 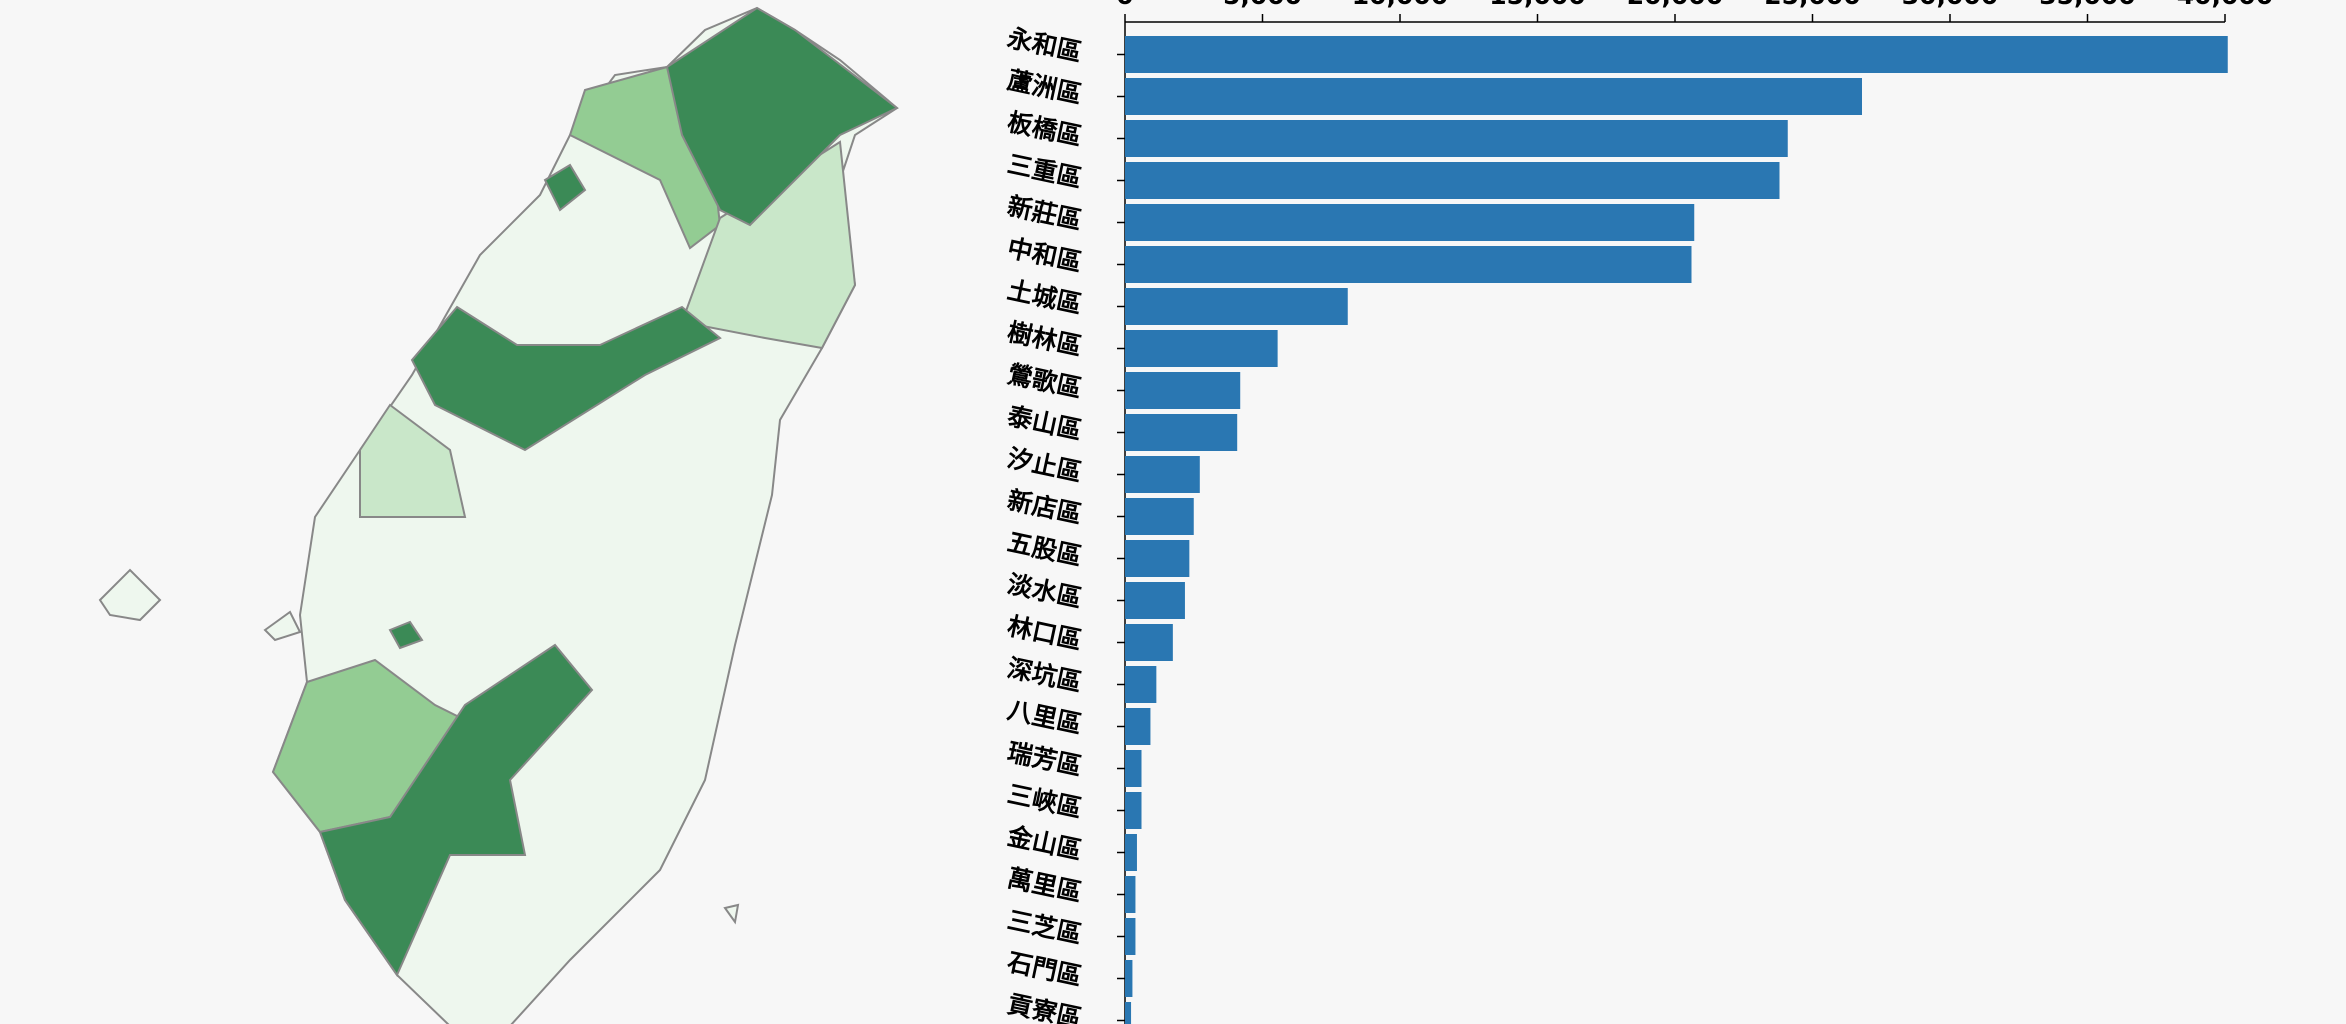 I want to click on y-tick-label: 土城區, so click(x=1044, y=297).